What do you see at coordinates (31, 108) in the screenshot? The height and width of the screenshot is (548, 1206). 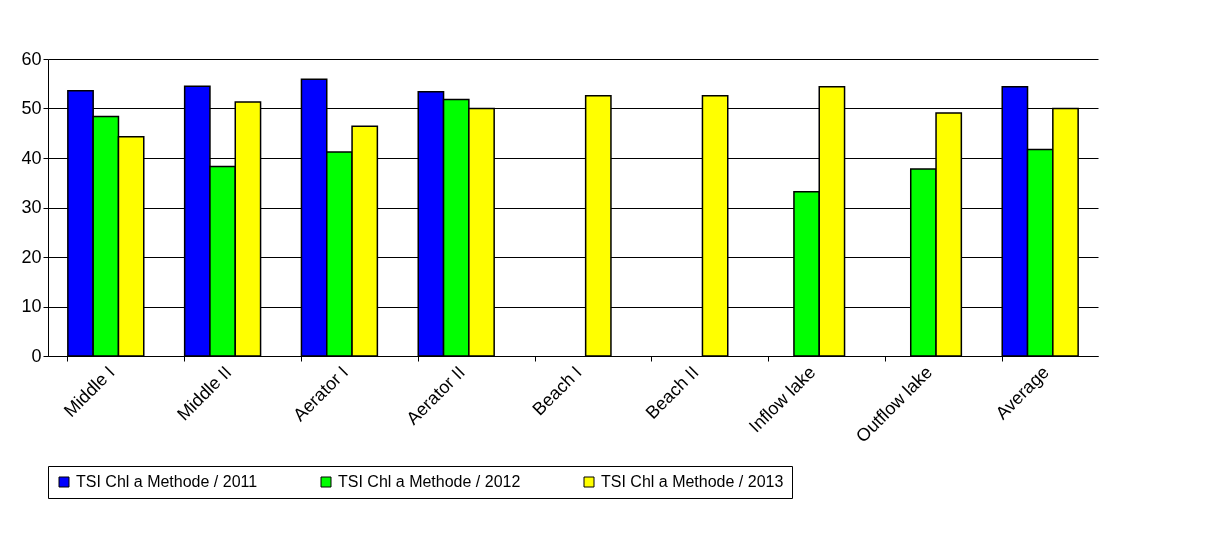 I see `y-tick-label: 50` at bounding box center [31, 108].